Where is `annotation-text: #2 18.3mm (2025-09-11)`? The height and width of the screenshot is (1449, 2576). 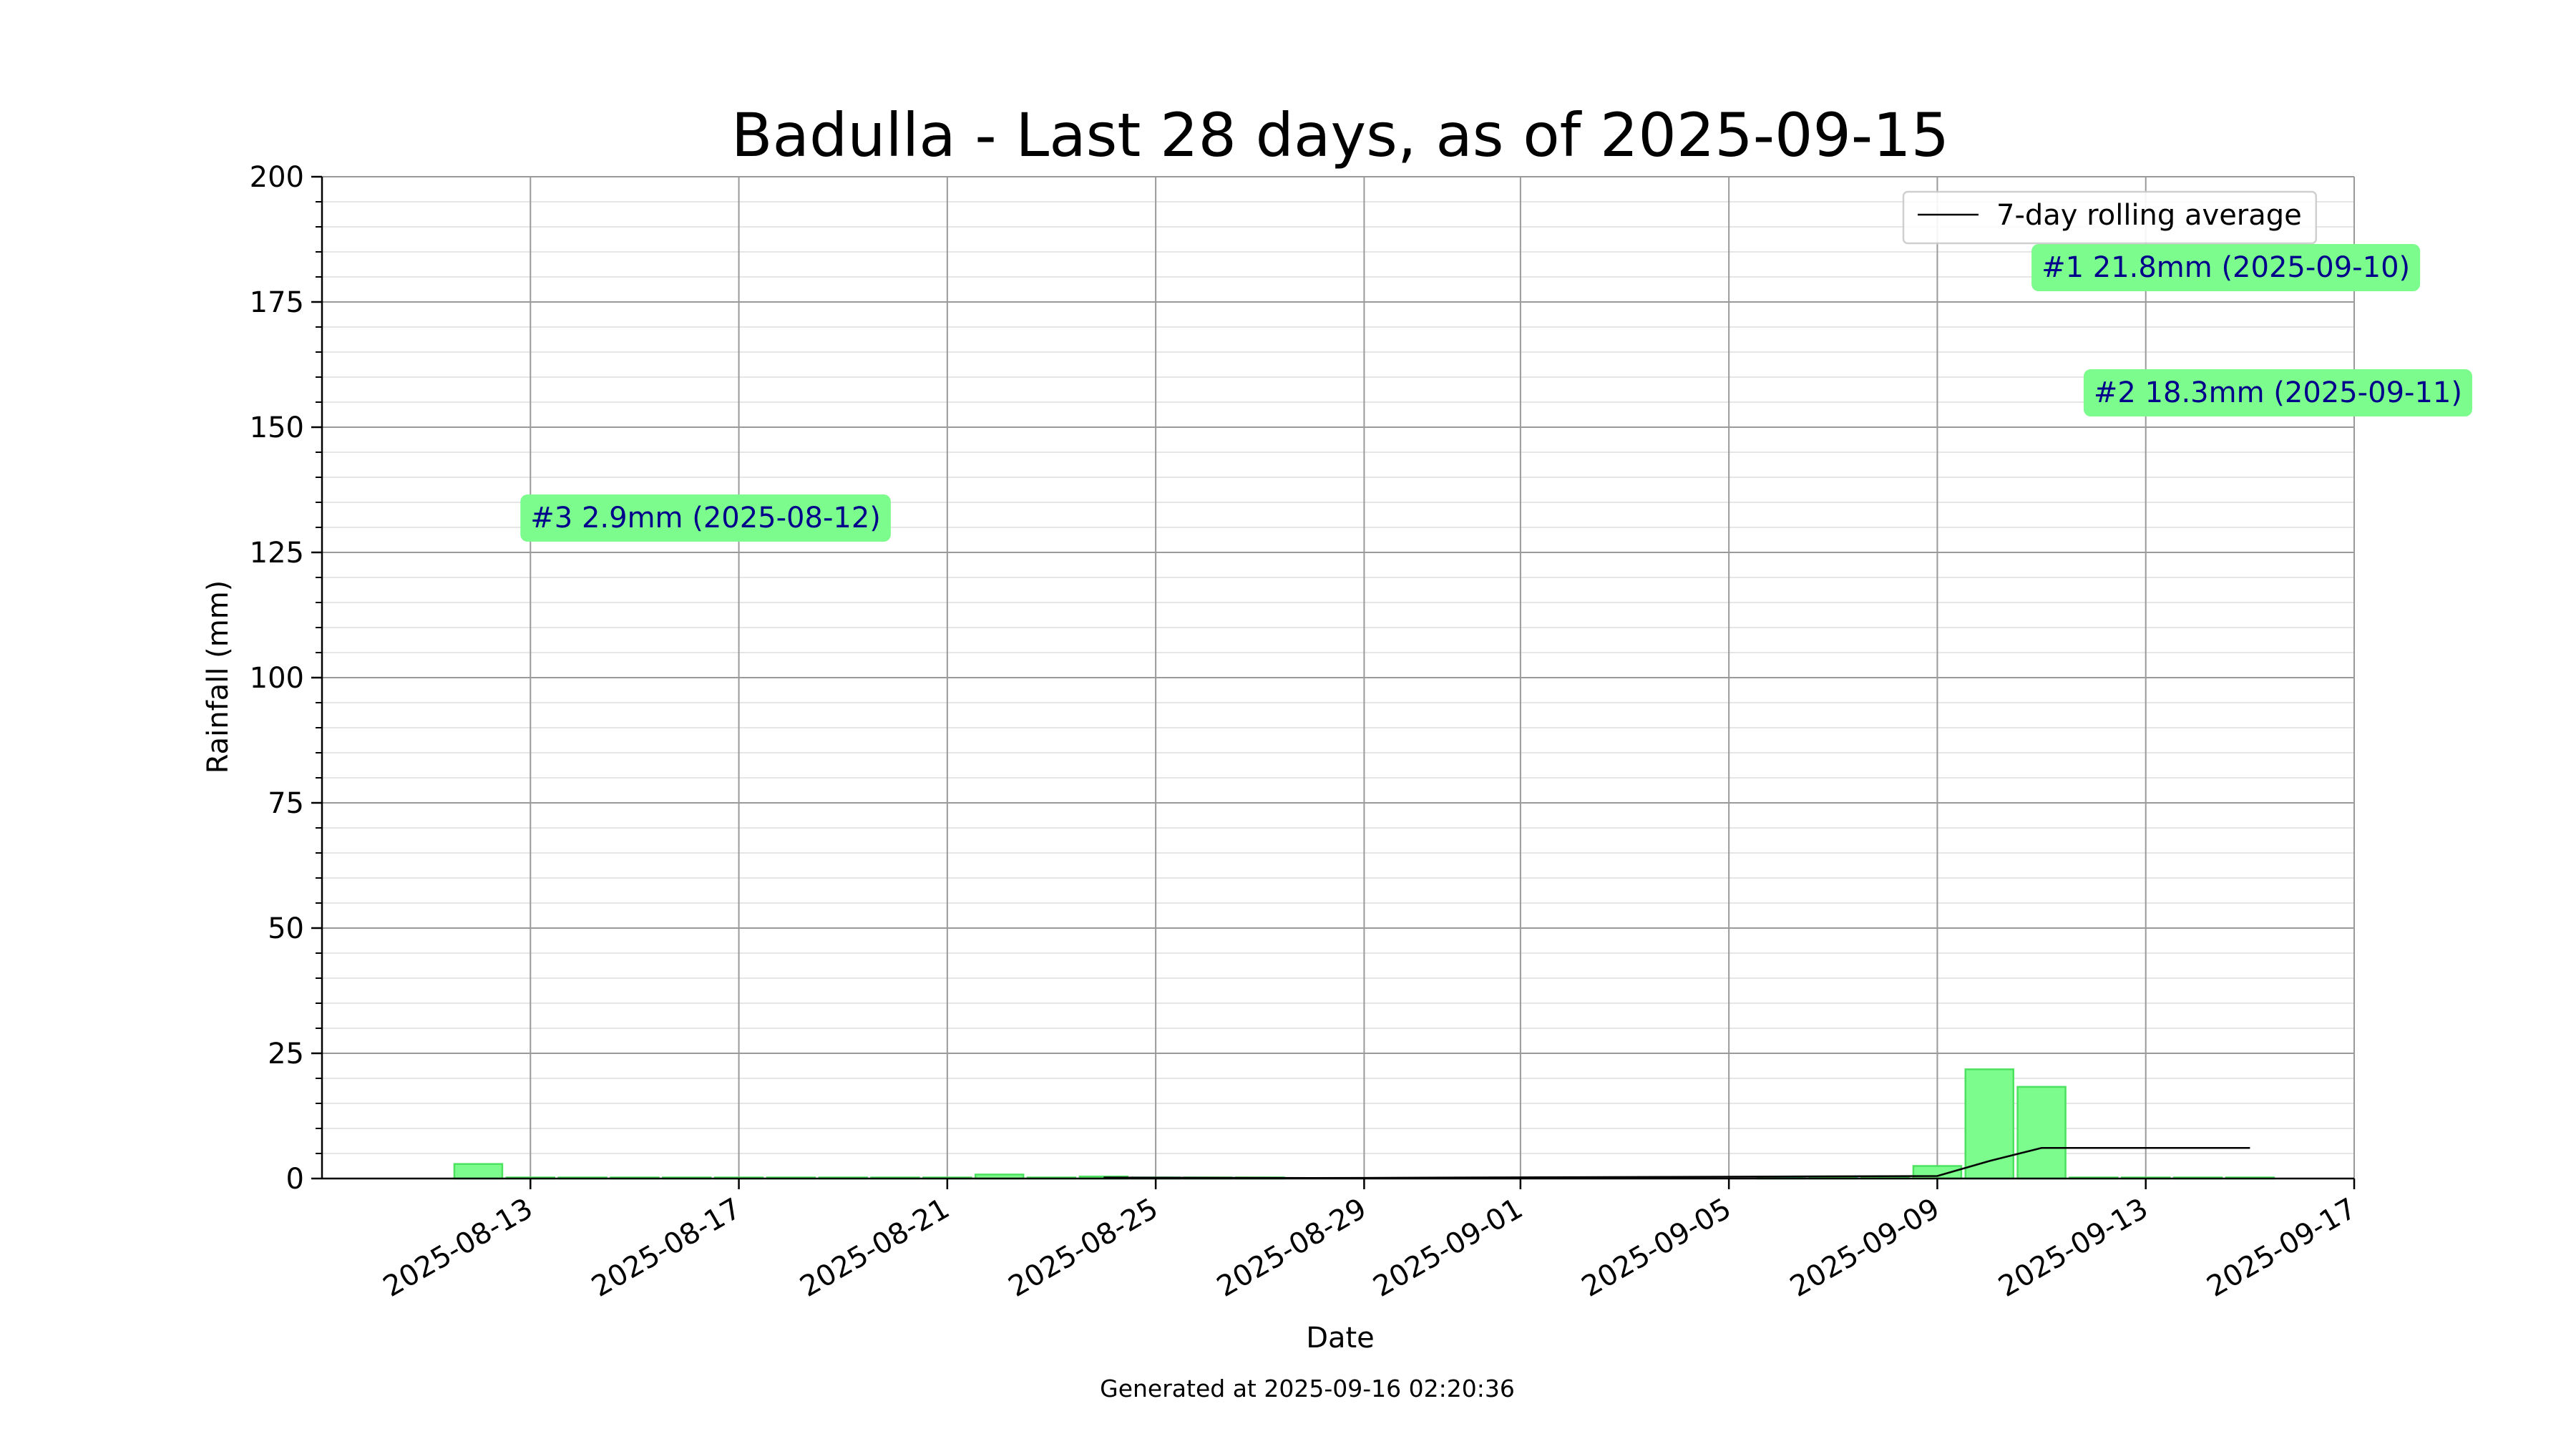
annotation-text: #2 18.3mm (2025-09-11) is located at coordinates (2278, 392).